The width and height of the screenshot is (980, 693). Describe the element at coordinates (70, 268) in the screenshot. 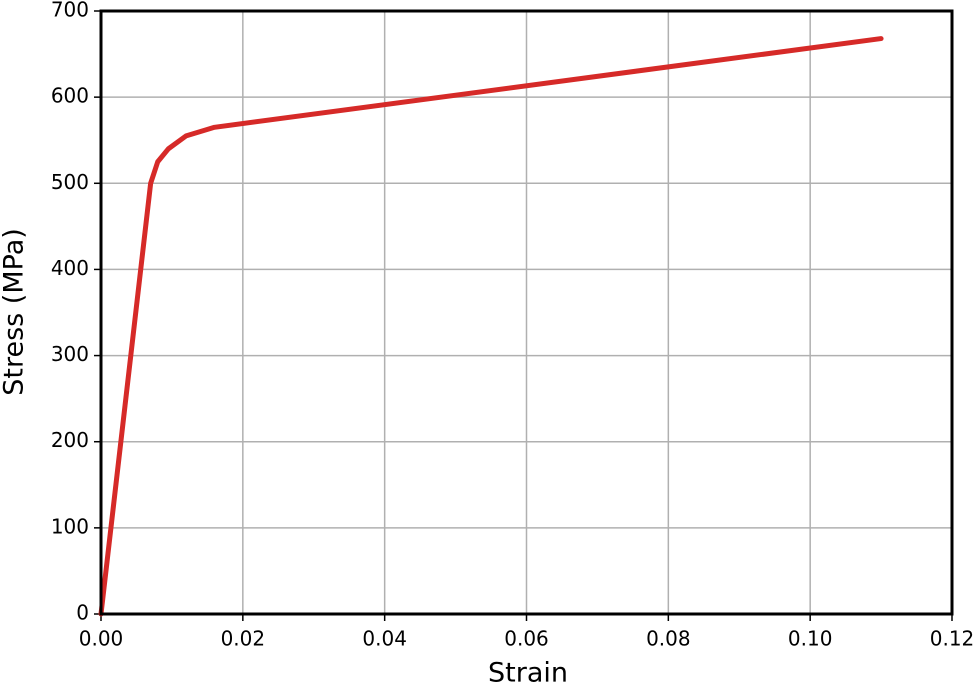

I see `y-tick-label: 400` at that location.